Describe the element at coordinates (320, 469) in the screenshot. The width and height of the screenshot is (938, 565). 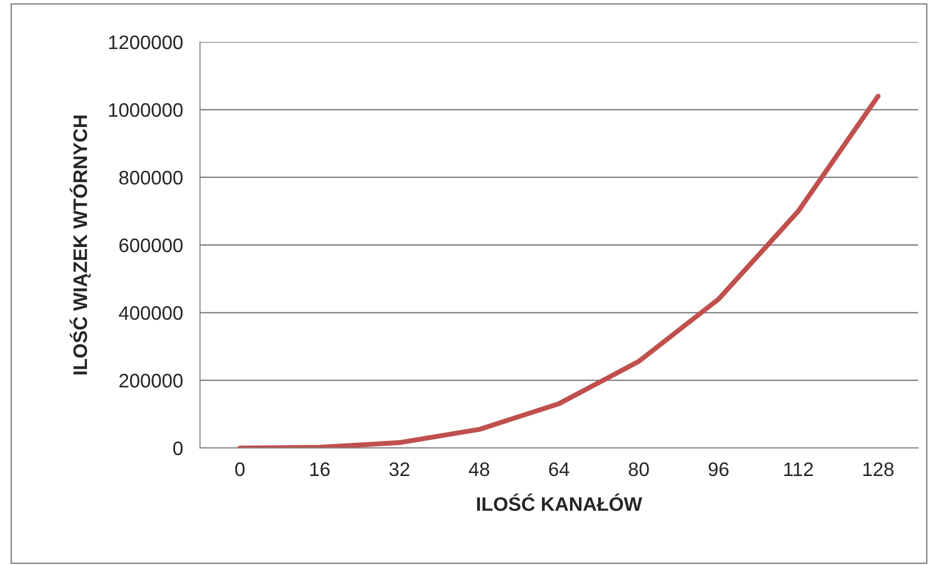
I see `x-tick-label: 16` at that location.